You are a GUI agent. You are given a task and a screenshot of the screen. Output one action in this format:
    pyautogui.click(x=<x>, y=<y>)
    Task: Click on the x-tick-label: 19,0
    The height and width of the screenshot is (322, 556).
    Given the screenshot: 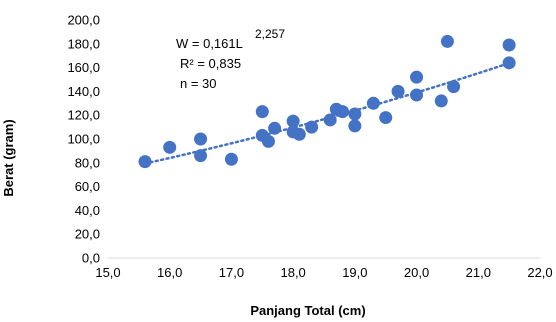 What is the action you would take?
    pyautogui.click(x=354, y=272)
    